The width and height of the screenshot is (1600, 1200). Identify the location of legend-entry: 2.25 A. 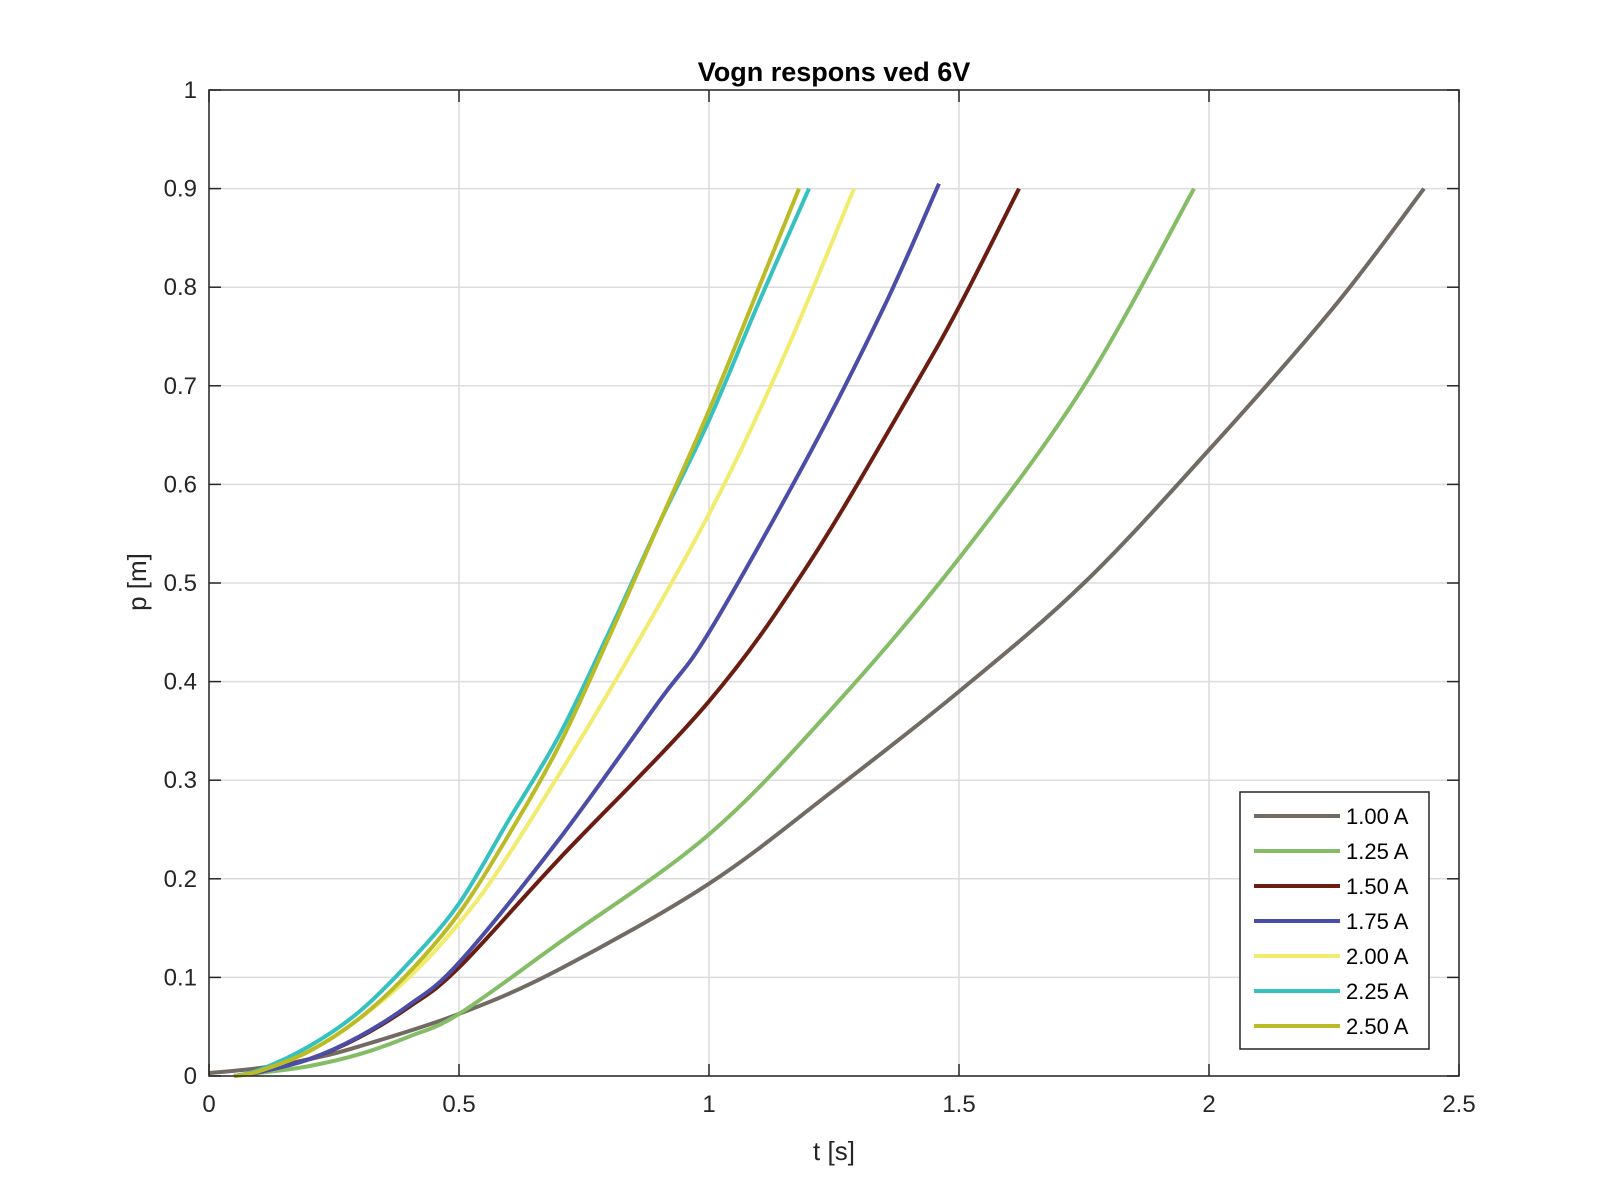
(1377, 991).